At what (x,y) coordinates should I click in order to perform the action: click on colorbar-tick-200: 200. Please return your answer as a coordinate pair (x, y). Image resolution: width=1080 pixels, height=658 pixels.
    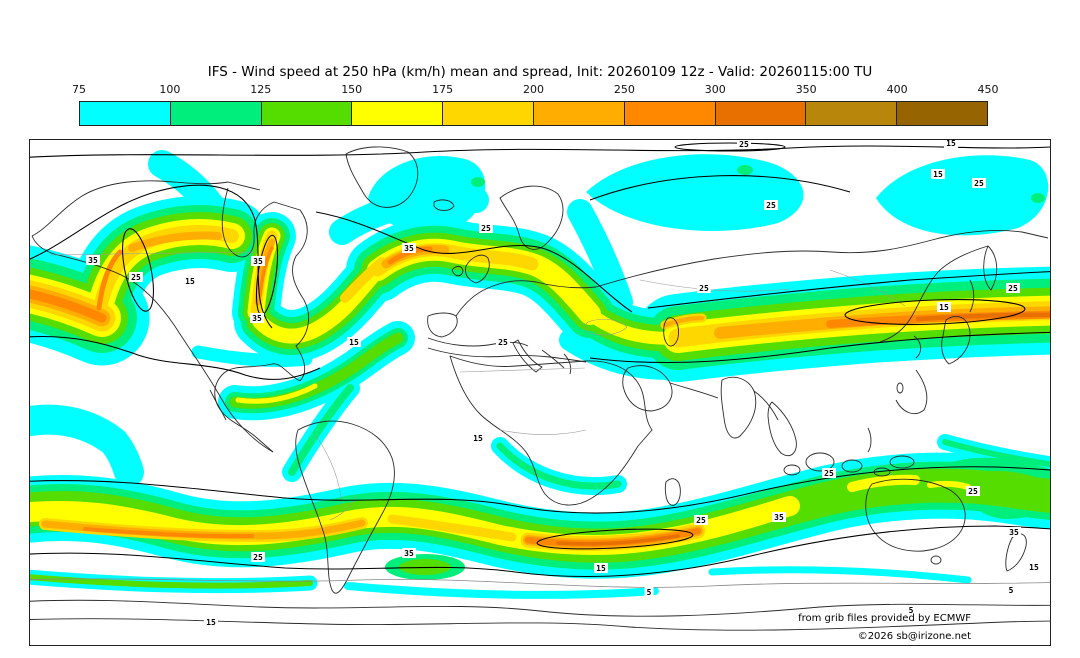
    Looking at the image, I should click on (533, 89).